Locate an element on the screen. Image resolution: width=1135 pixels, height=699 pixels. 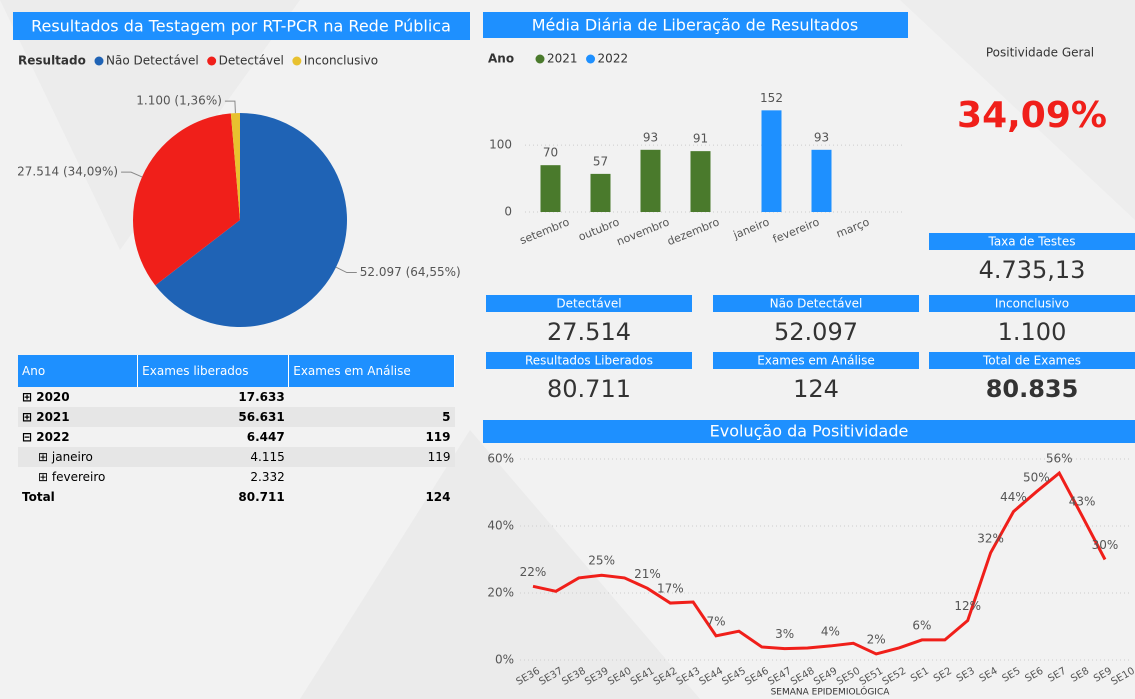
card-value: 1.100 is located at coordinates (1032, 332).